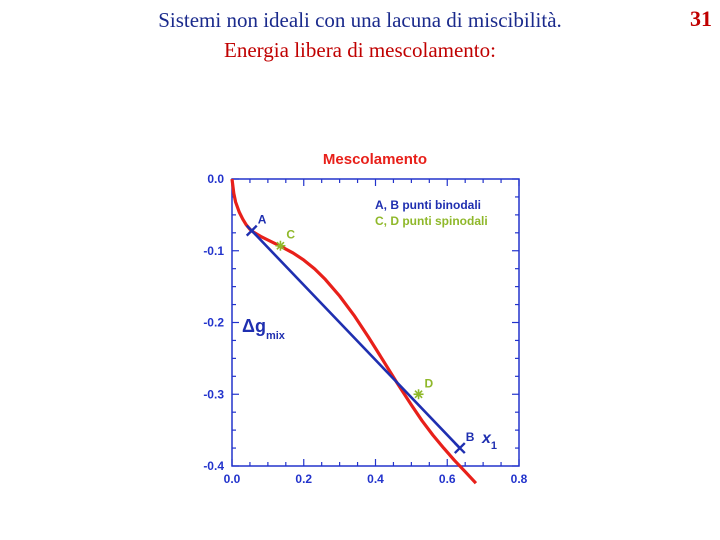 The image size is (720, 540). I want to click on x-axis-label: x1, so click(489, 441).